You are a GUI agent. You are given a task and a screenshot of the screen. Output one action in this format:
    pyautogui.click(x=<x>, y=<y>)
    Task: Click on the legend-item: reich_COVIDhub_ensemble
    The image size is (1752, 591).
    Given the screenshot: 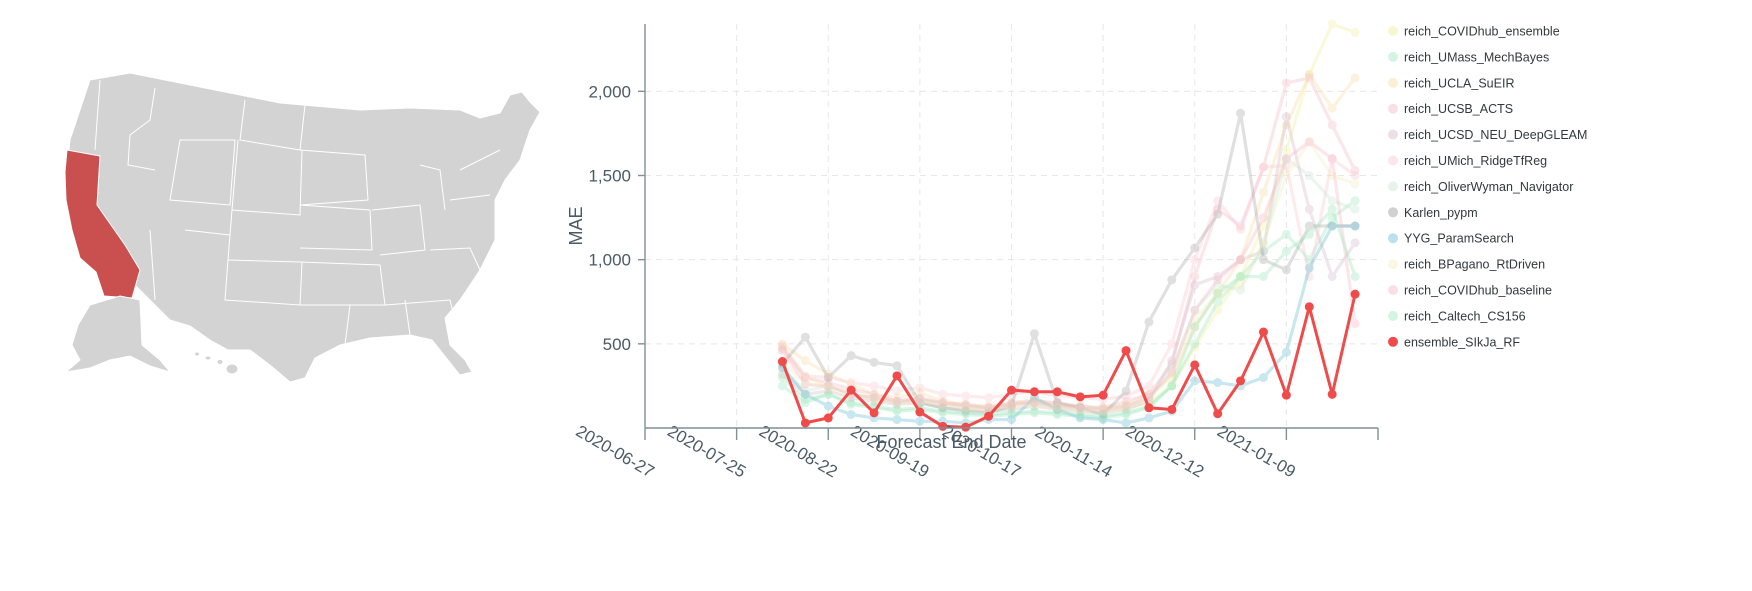 What is the action you would take?
    pyautogui.click(x=1474, y=32)
    